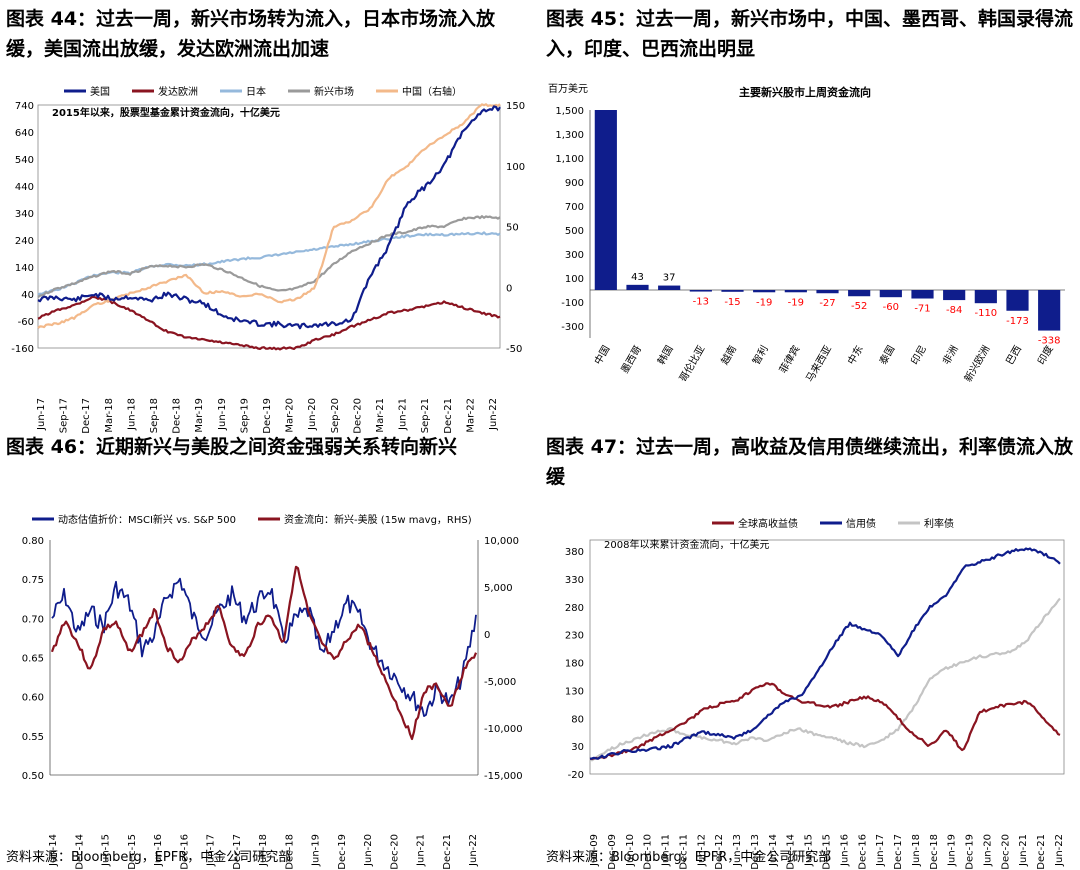 Image resolution: width=1080 pixels, height=870 pixels. I want to click on c47-ytick-8: 380, so click(574, 552).